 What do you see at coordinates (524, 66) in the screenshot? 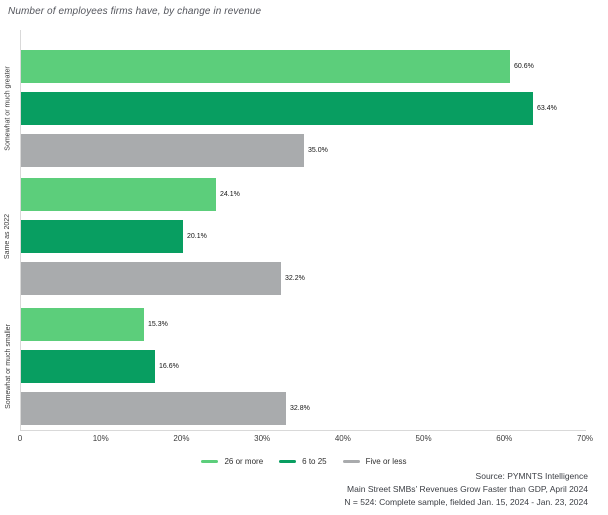
I see `bar-value-label: 60.6%` at bounding box center [524, 66].